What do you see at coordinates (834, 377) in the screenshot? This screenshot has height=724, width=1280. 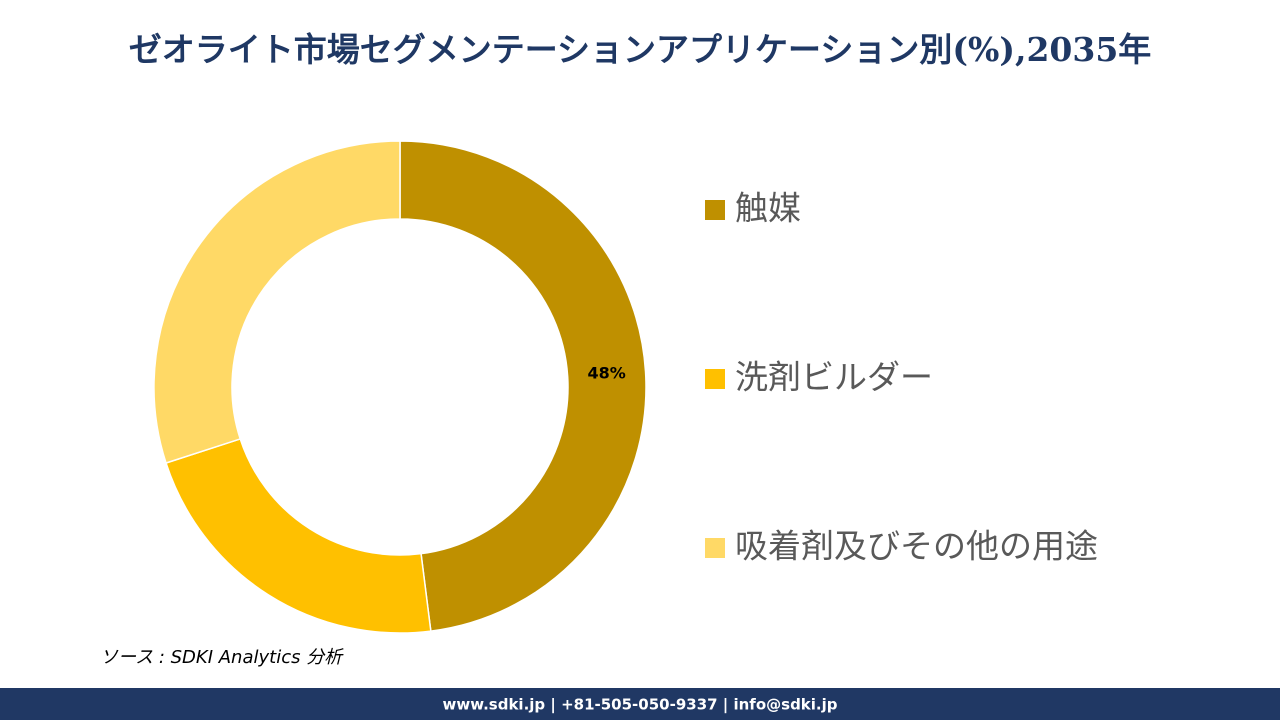 I see `legend-label: 洗剤ビルダー` at bounding box center [834, 377].